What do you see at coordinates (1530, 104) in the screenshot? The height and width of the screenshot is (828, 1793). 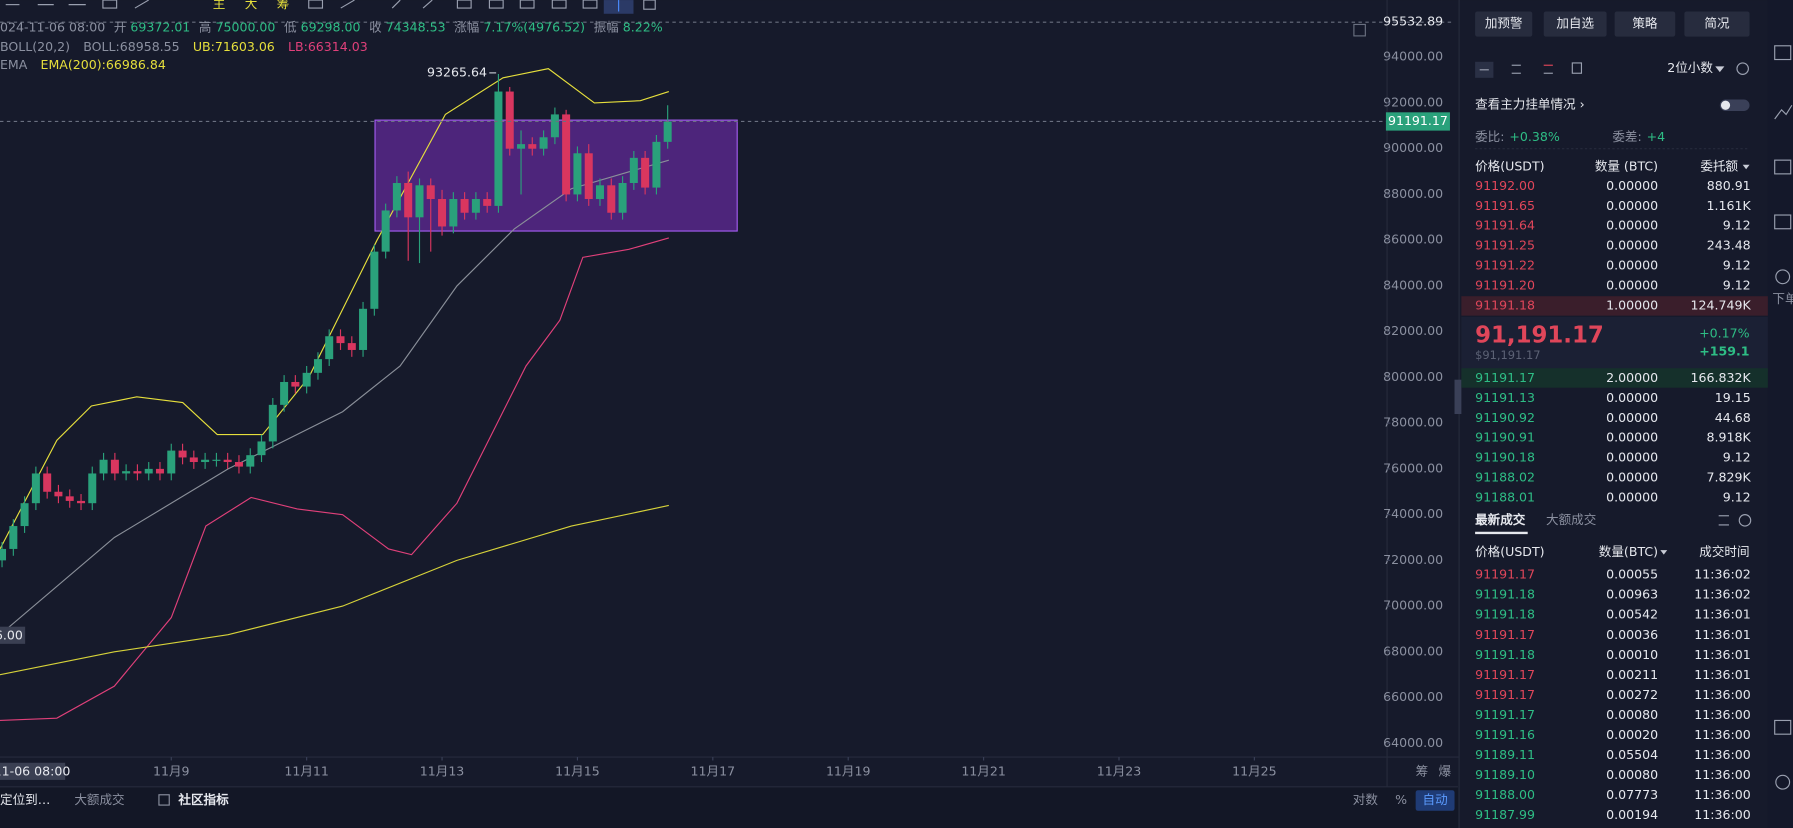 I see `depth-link: 查看主力挂单情况 ›` at bounding box center [1530, 104].